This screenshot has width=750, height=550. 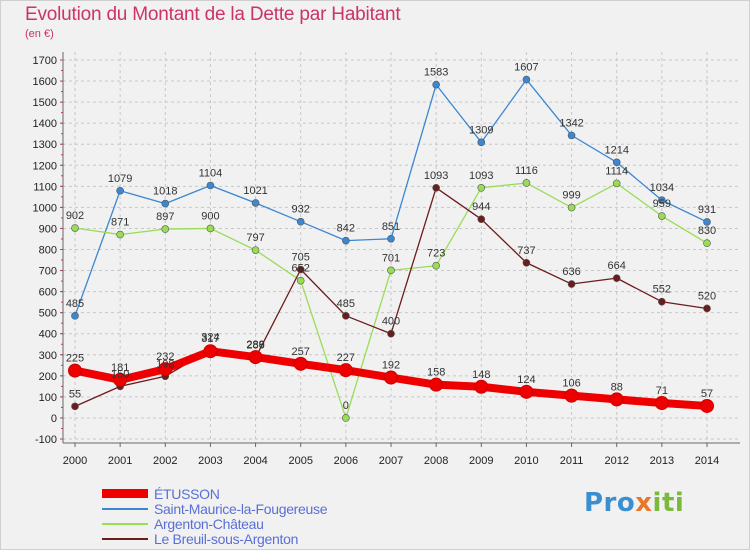 I want to click on data-label: 88, so click(x=617, y=387).